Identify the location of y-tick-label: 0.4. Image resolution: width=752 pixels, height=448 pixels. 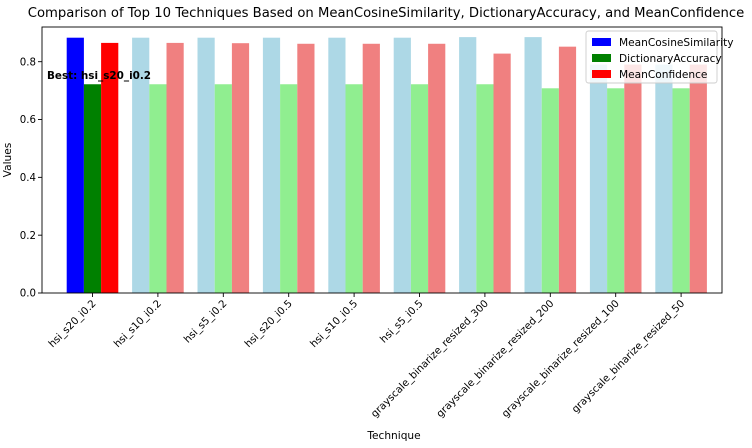
(28, 178).